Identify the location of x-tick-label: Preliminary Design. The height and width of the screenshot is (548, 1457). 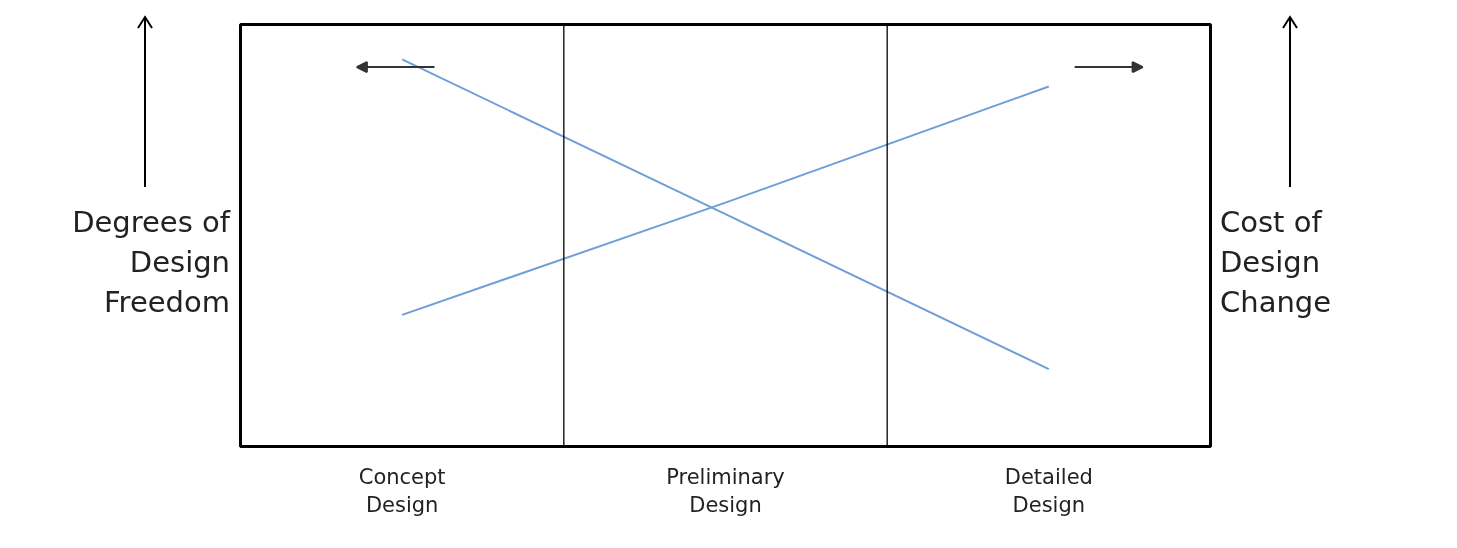
(725, 491).